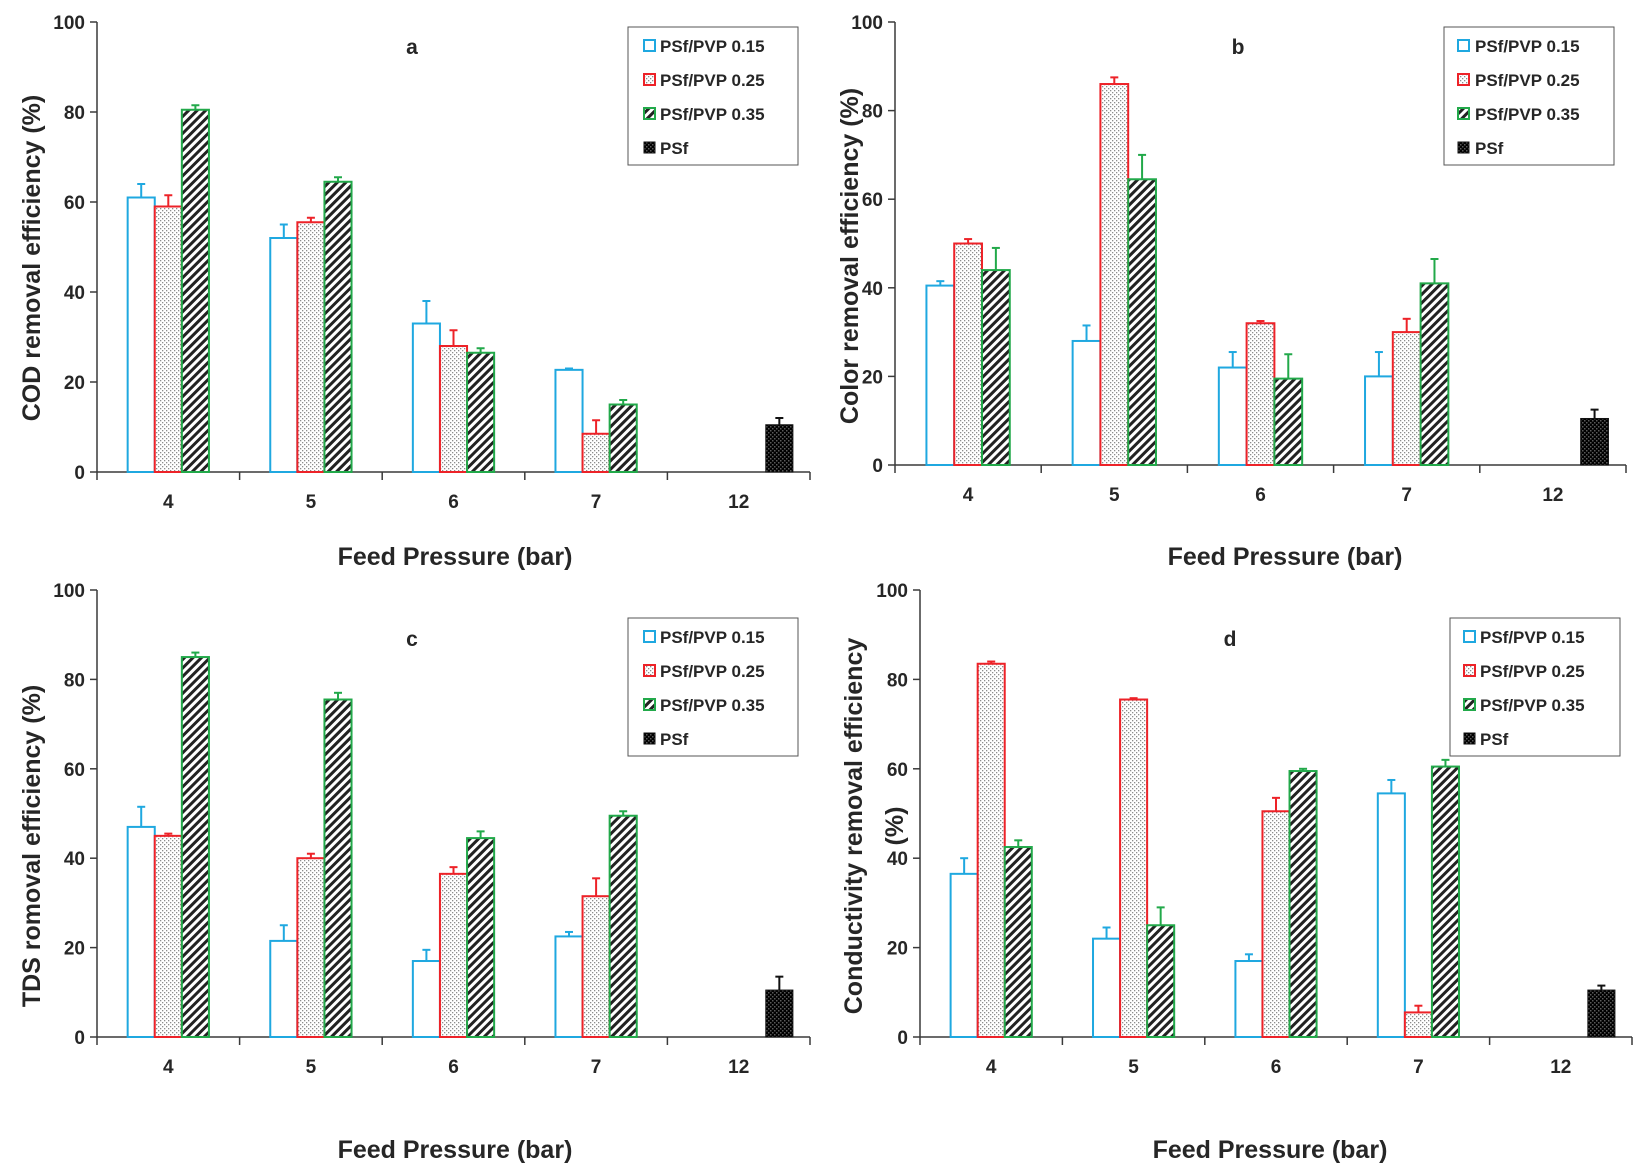  What do you see at coordinates (32, 258) in the screenshot?
I see `panel-a-y-axis-title: COD removal efficiency (%)` at bounding box center [32, 258].